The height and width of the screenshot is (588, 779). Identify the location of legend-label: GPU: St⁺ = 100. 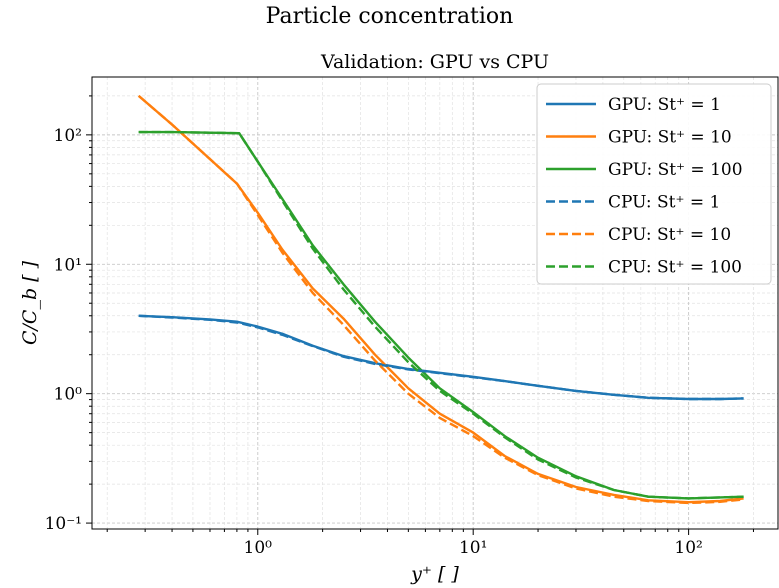
(675, 170).